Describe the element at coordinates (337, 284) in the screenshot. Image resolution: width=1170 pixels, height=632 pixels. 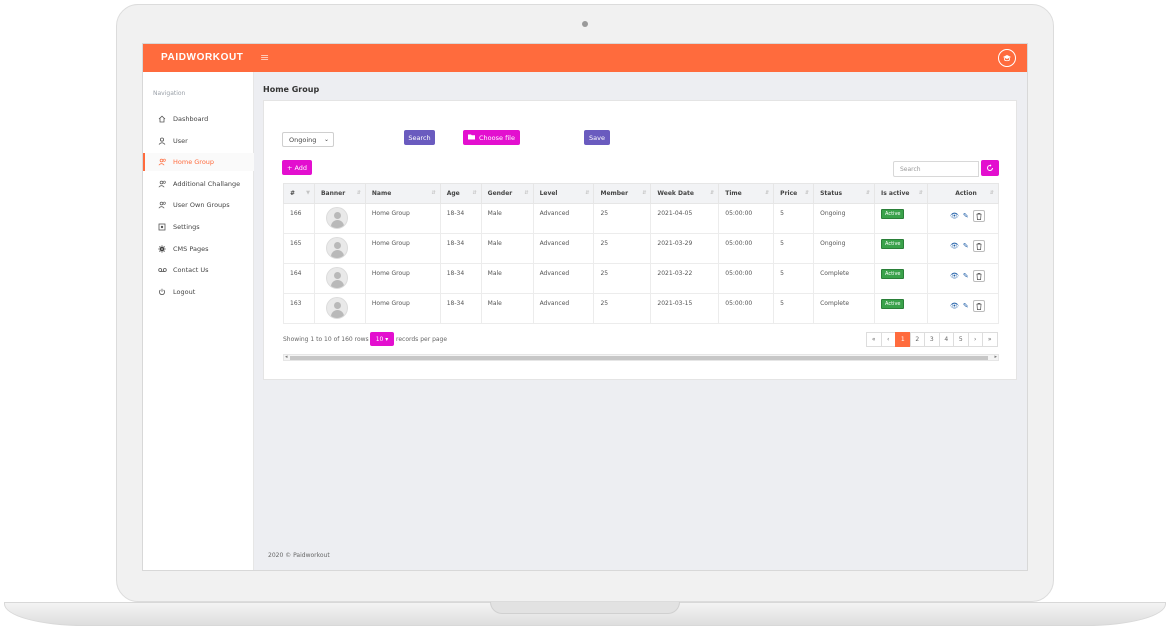
I see `avatar-body` at that location.